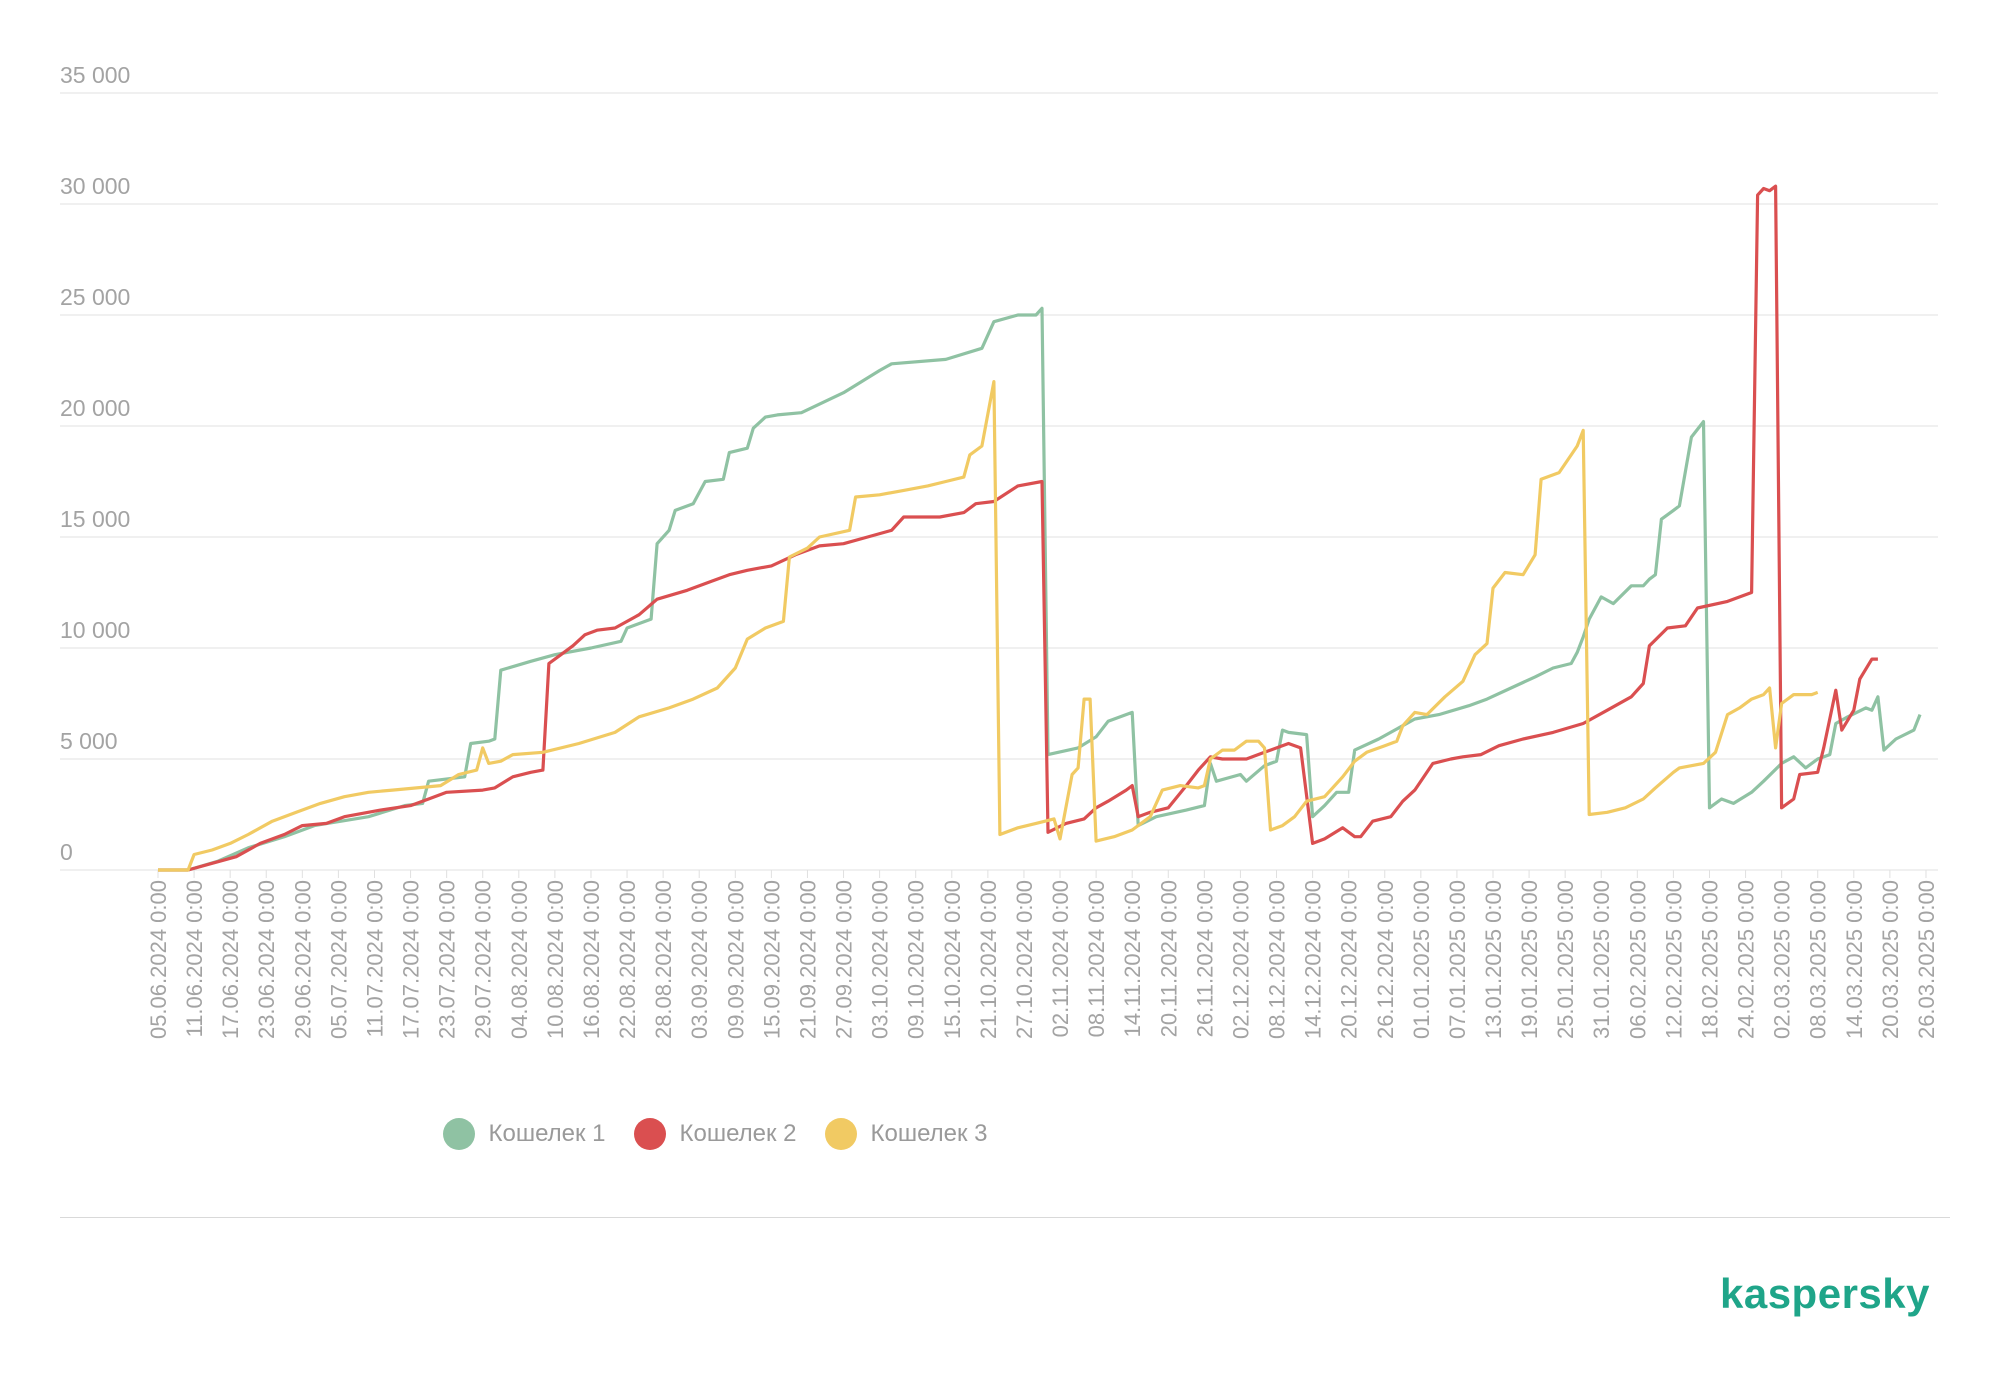 This screenshot has height=1374, width=2000. Describe the element at coordinates (95, 186) in the screenshot. I see `y-tick-label: 30 000` at that location.